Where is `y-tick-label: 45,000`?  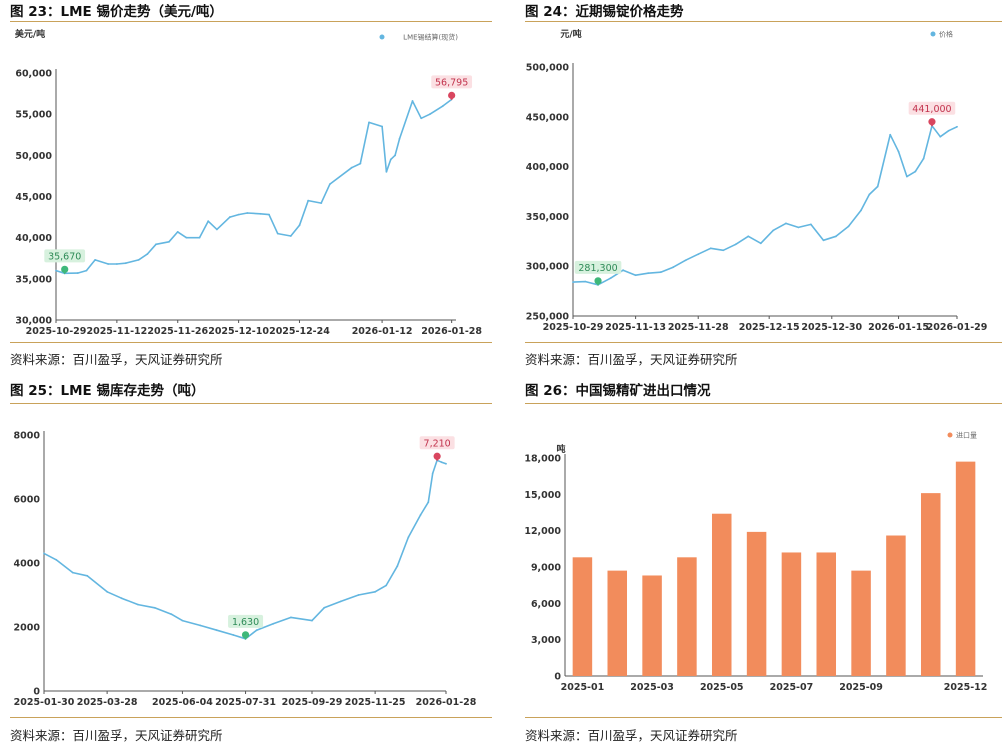
y-tick-label: 45,000 is located at coordinates (33, 197).